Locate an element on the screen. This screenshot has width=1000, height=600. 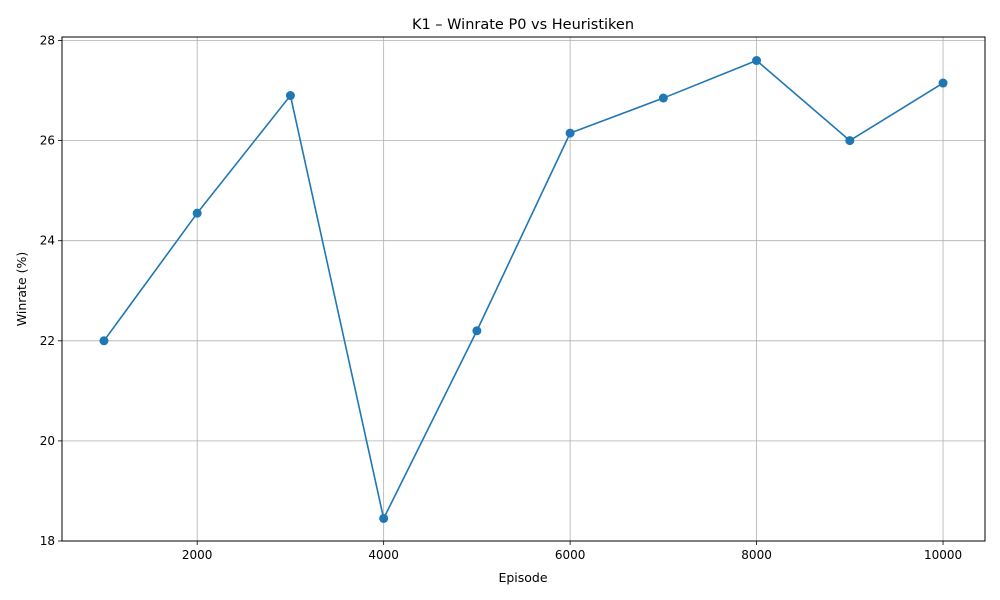
x-axis-label: Episode is located at coordinates (522, 577).